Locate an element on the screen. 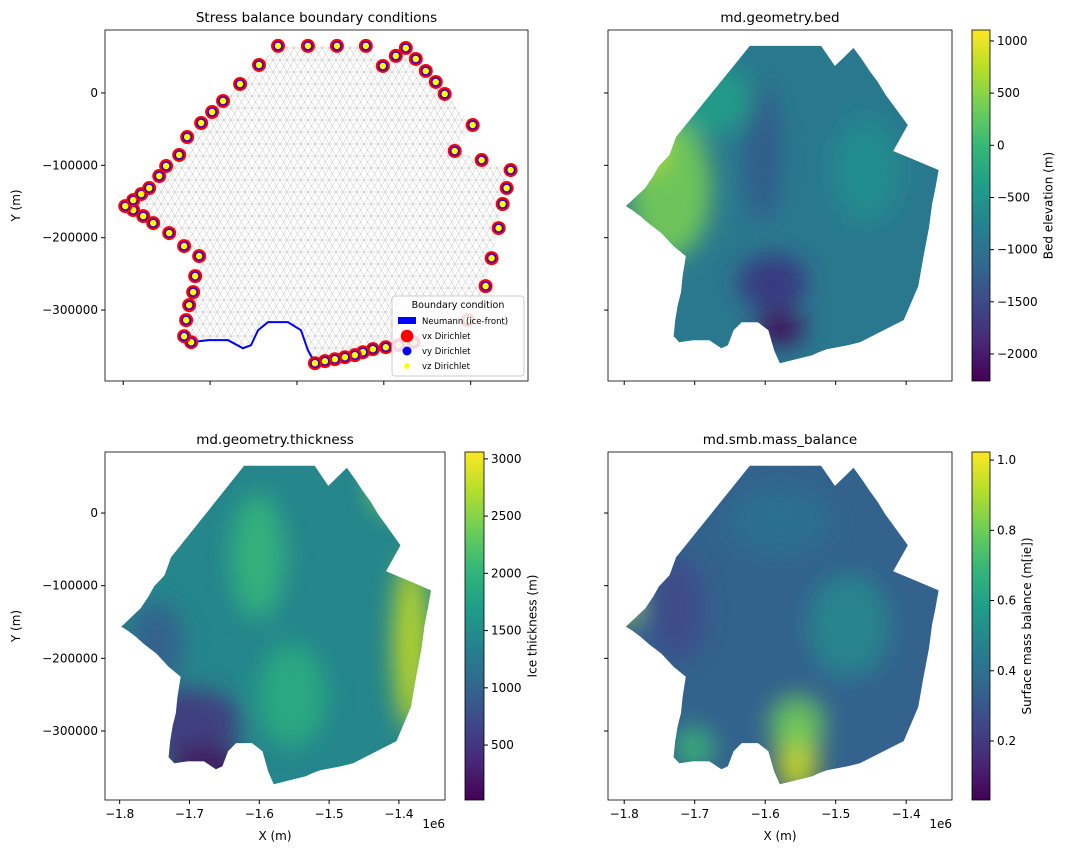  colorbar-tick-label: 0.4 is located at coordinates (1006, 671).